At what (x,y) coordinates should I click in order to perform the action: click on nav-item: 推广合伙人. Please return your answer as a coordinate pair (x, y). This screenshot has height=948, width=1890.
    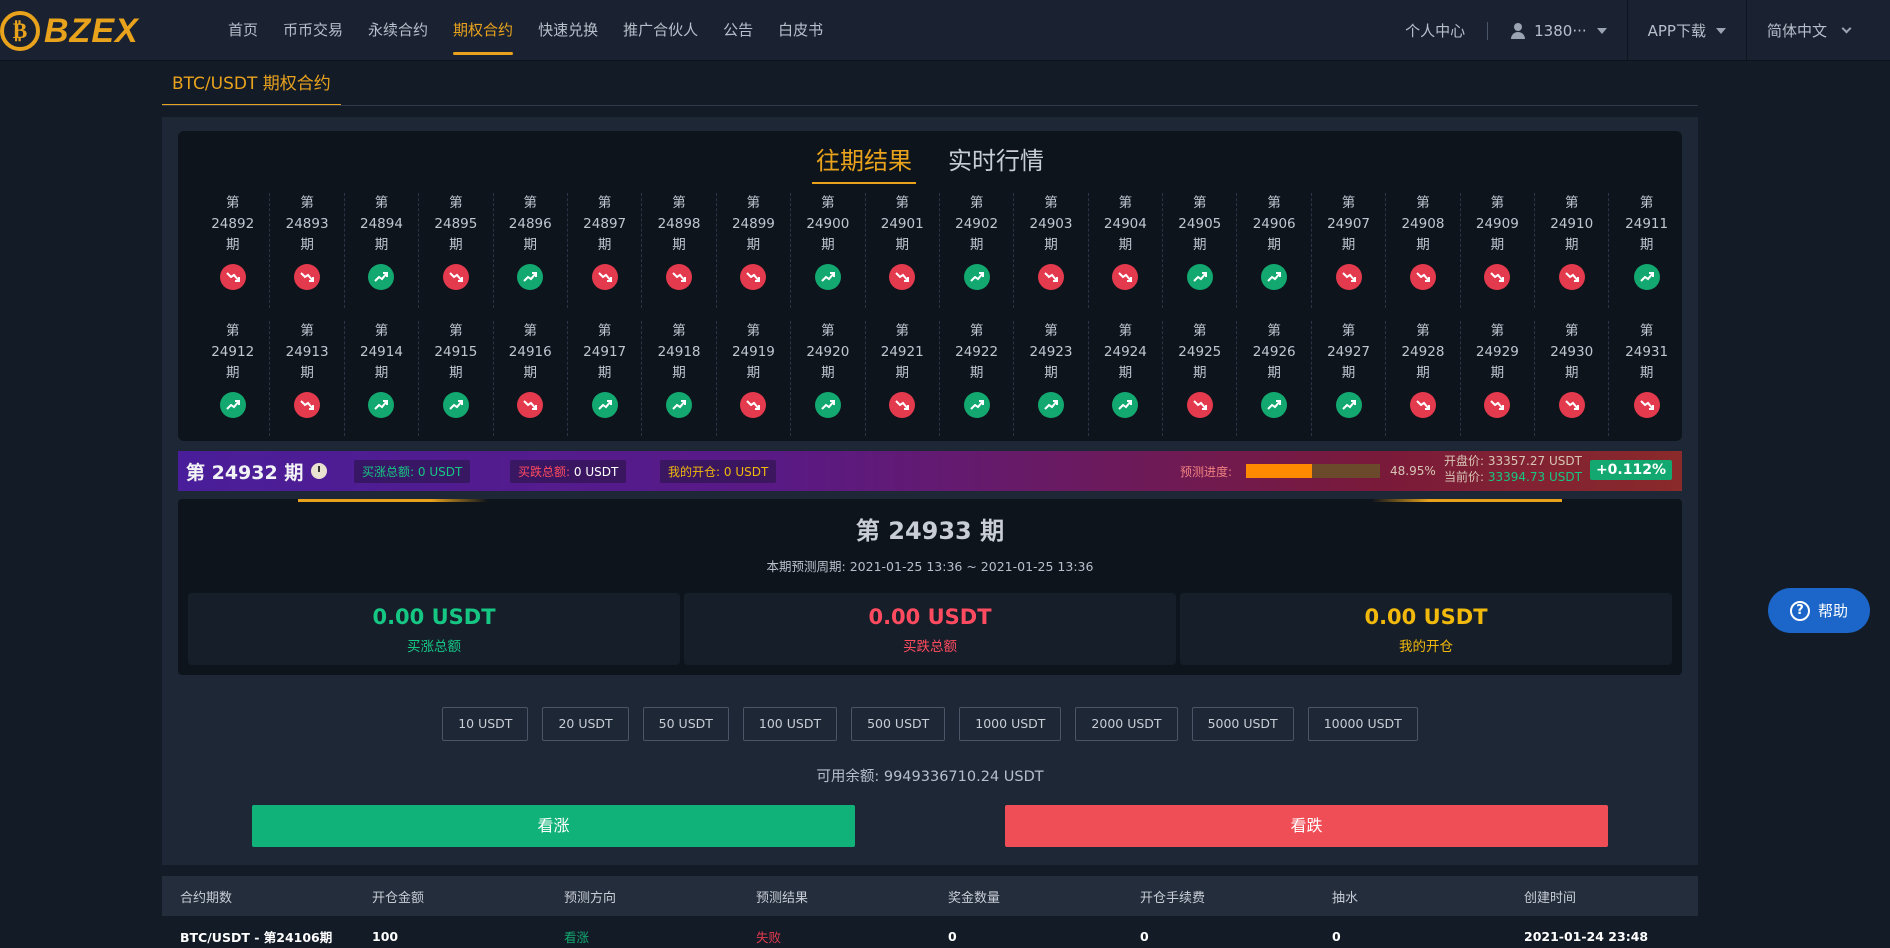
    Looking at the image, I should click on (661, 30).